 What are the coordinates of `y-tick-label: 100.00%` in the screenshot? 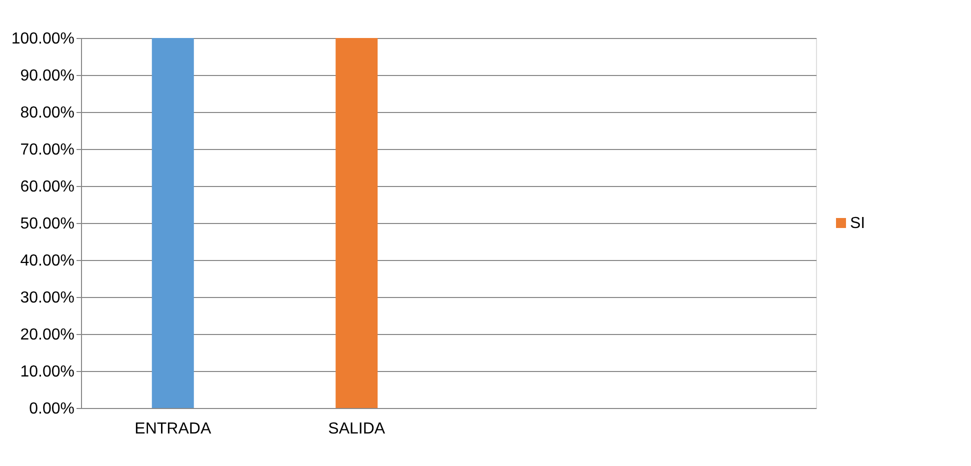 It's located at (42, 39).